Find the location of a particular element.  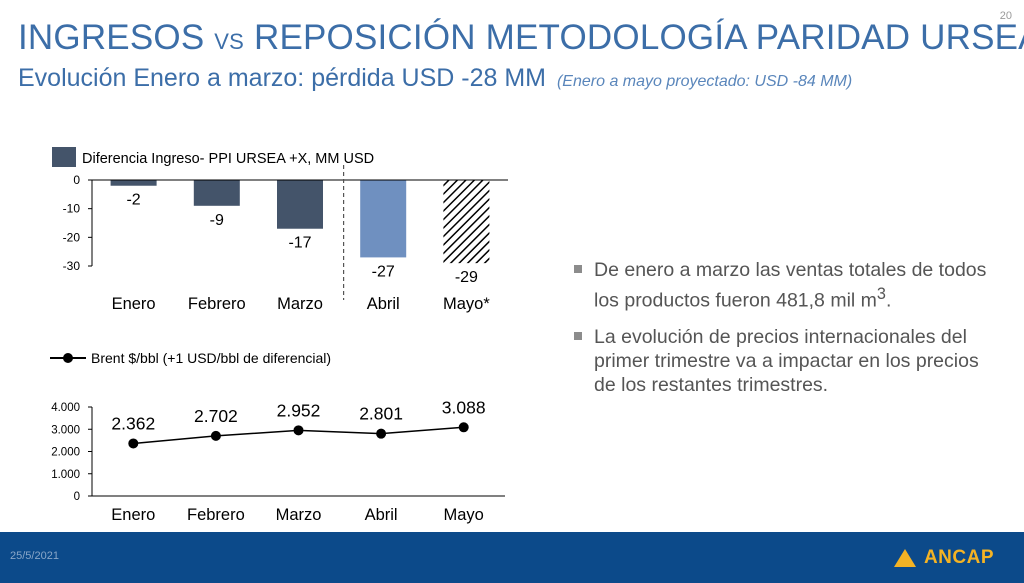

line-y-tick-label: 0 is located at coordinates (77, 497).